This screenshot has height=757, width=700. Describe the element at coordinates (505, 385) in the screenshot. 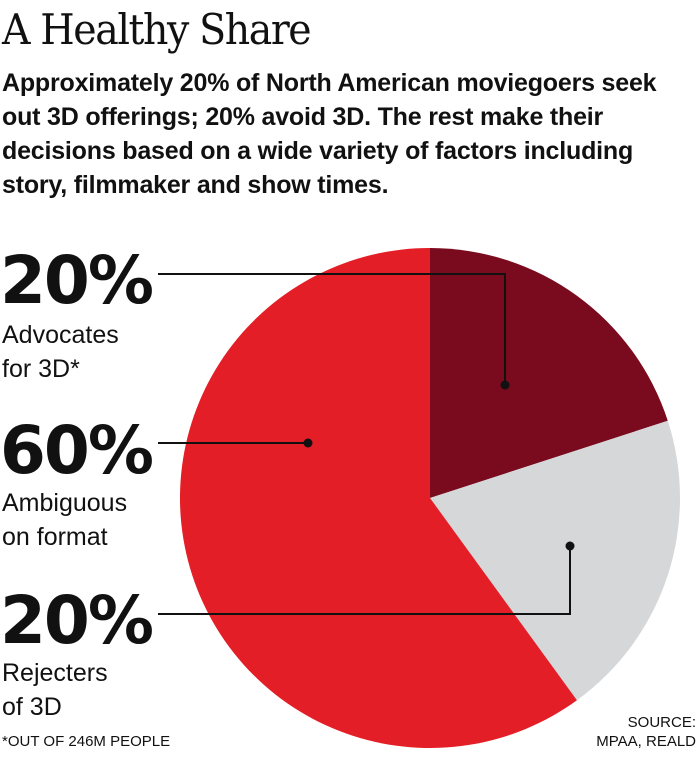

I see `leader-advocates-dot` at that location.